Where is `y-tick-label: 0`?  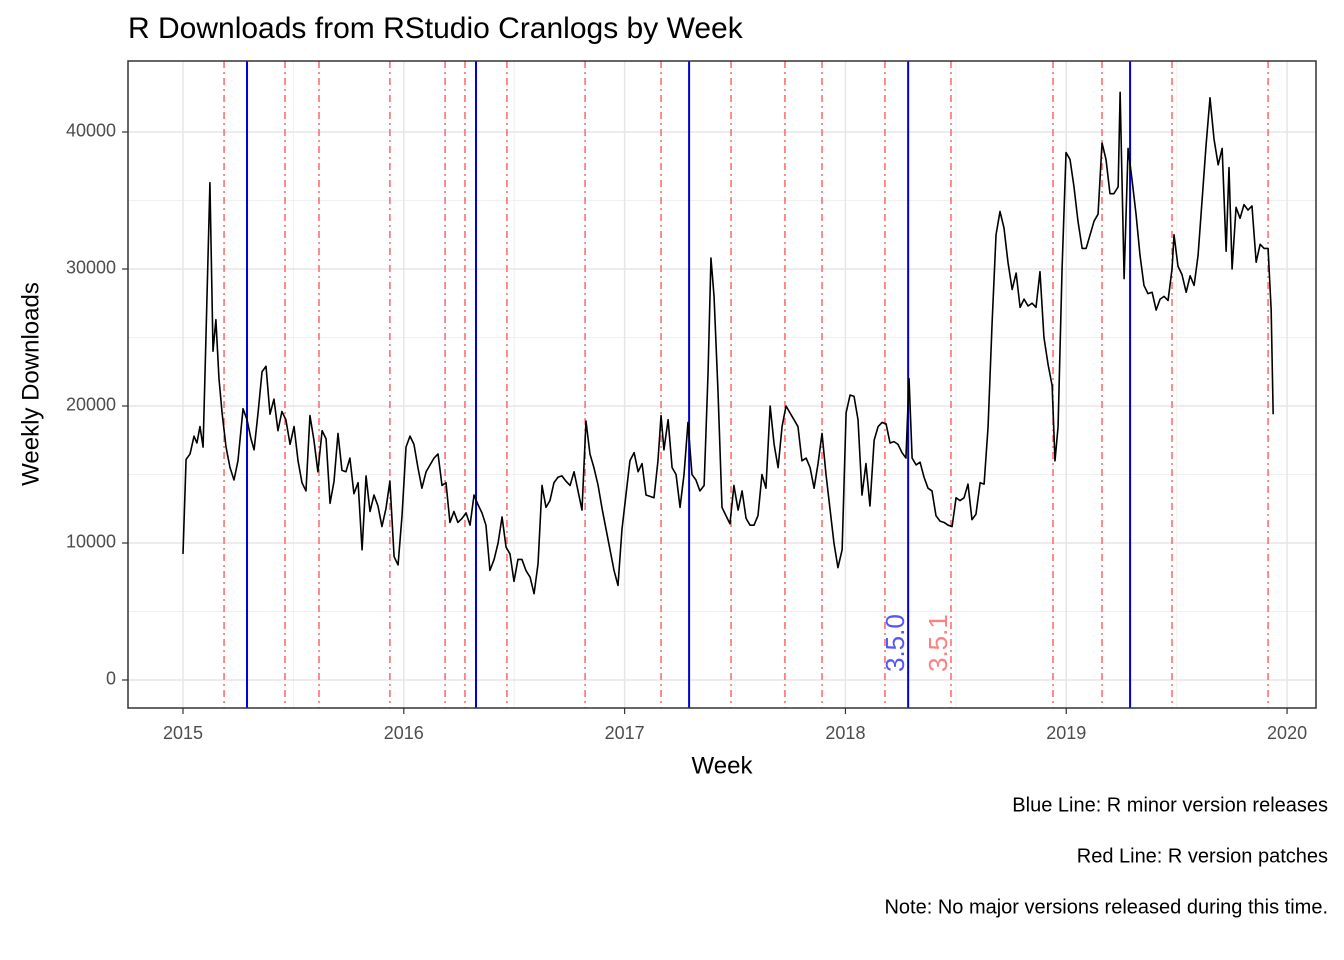
y-tick-label: 0 is located at coordinates (111, 679).